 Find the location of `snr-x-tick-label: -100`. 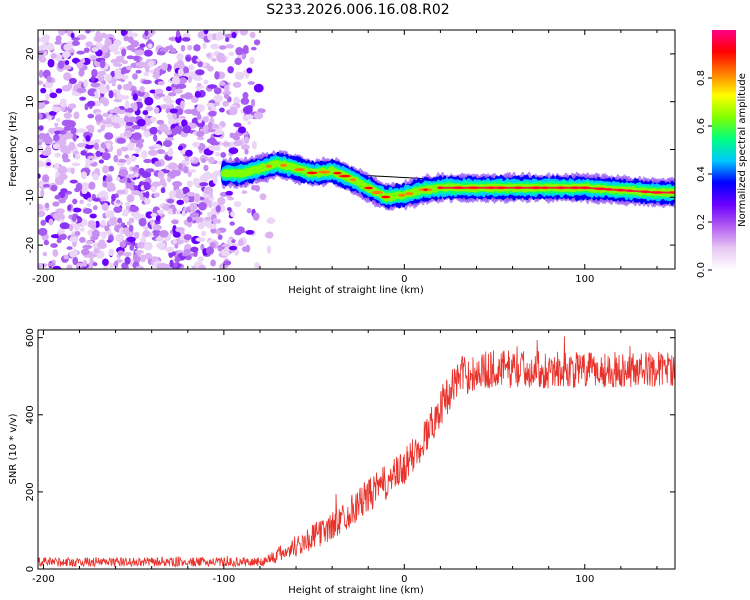

snr-x-tick-label: -100 is located at coordinates (224, 579).